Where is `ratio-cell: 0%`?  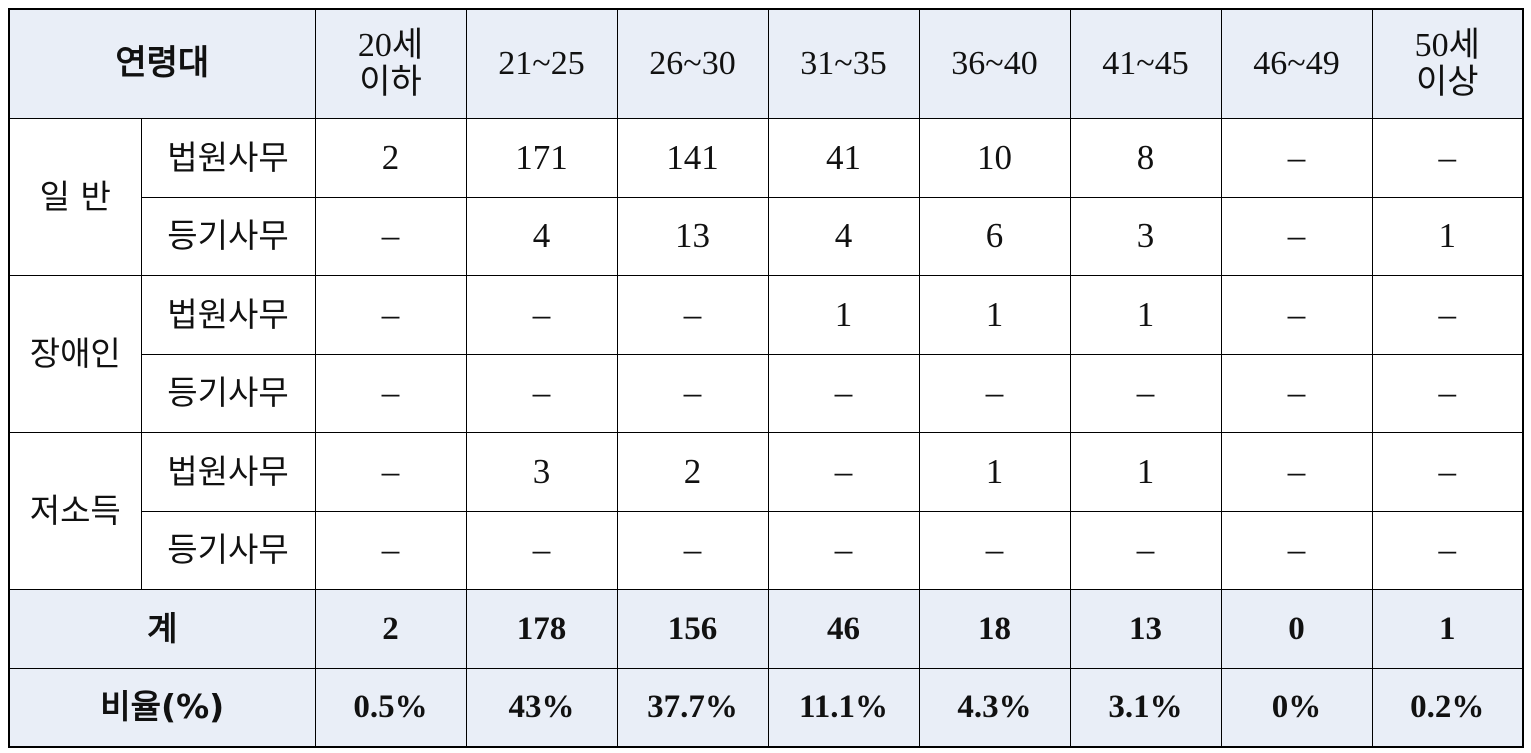 ratio-cell: 0% is located at coordinates (1296, 707).